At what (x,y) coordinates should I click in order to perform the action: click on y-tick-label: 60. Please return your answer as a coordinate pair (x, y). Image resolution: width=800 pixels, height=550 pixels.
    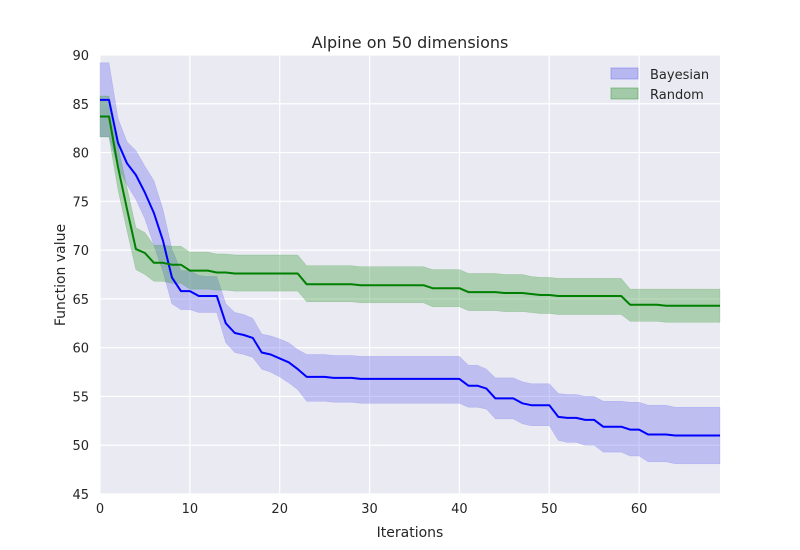
    Looking at the image, I should click on (80, 349).